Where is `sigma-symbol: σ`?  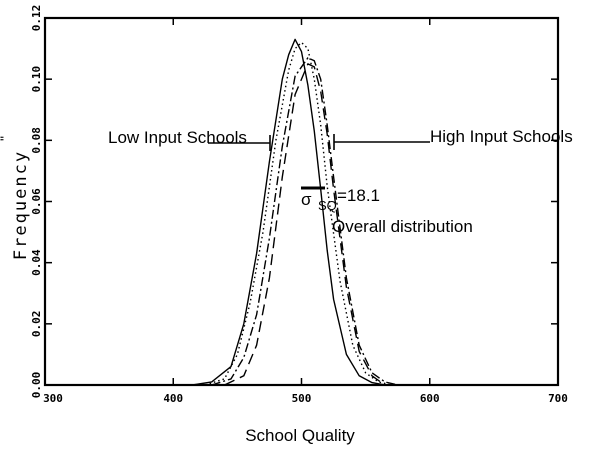 sigma-symbol: σ is located at coordinates (306, 199).